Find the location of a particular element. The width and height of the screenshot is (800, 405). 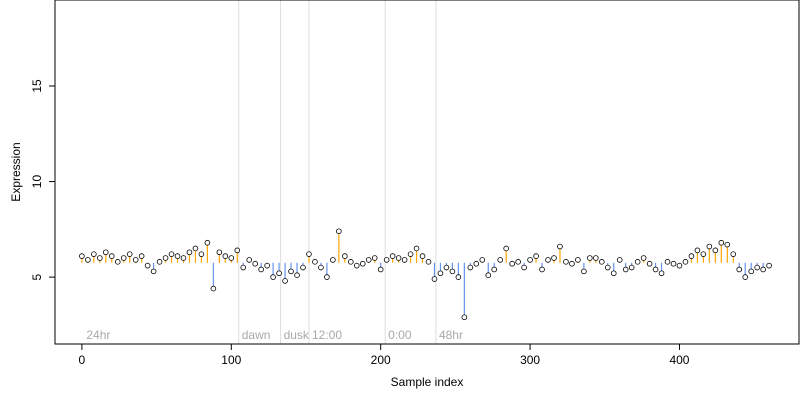

segment-marker-label: 48hr is located at coordinates (451, 335).